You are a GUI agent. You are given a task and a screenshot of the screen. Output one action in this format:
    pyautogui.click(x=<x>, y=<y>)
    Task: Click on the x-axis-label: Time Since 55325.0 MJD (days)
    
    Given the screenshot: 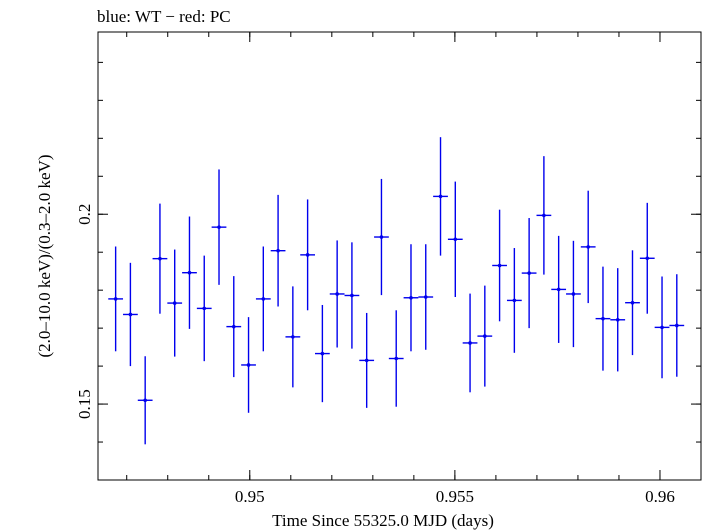 What is the action you would take?
    pyautogui.click(x=383, y=520)
    